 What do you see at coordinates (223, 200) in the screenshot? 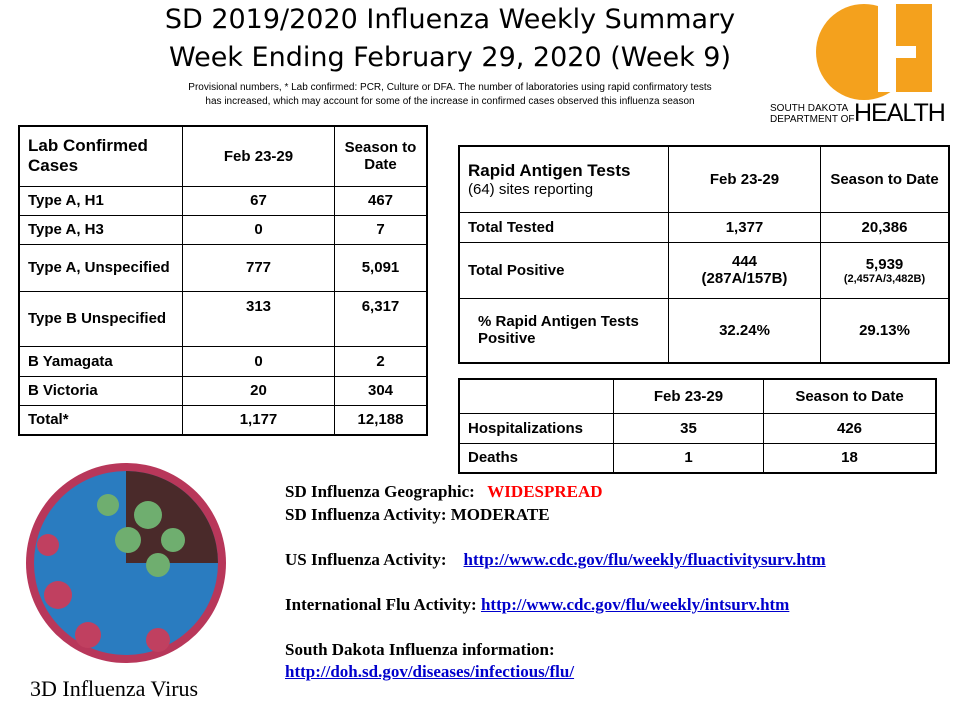
I see `table-row: Type A, H1 67 467` at bounding box center [223, 200].